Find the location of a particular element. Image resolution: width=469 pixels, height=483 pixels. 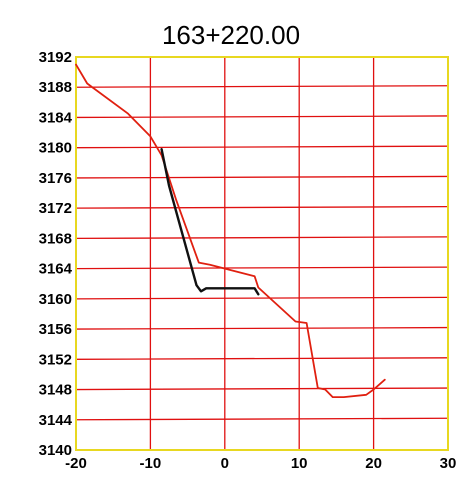

y-tick-label: 3152 is located at coordinates (55, 359).